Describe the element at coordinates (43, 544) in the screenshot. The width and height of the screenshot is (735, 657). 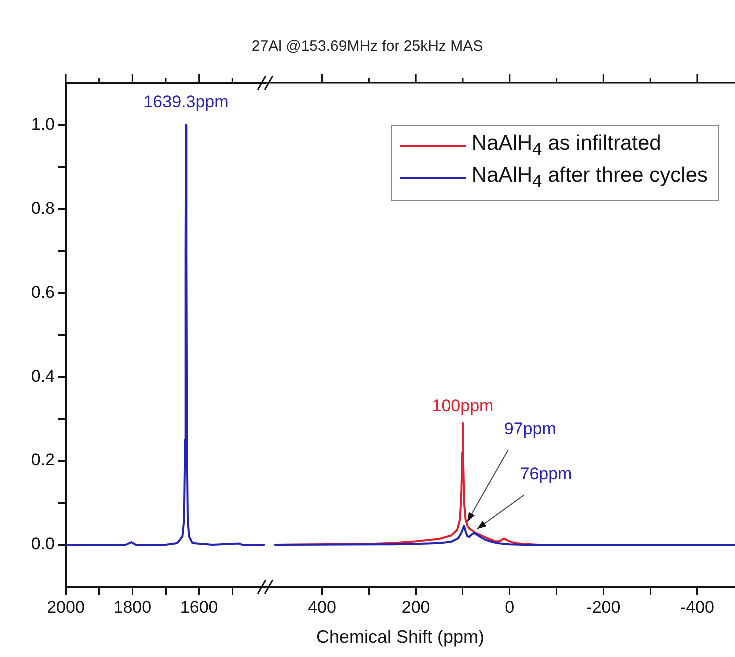
I see `y-tick-label: 0.0` at that location.